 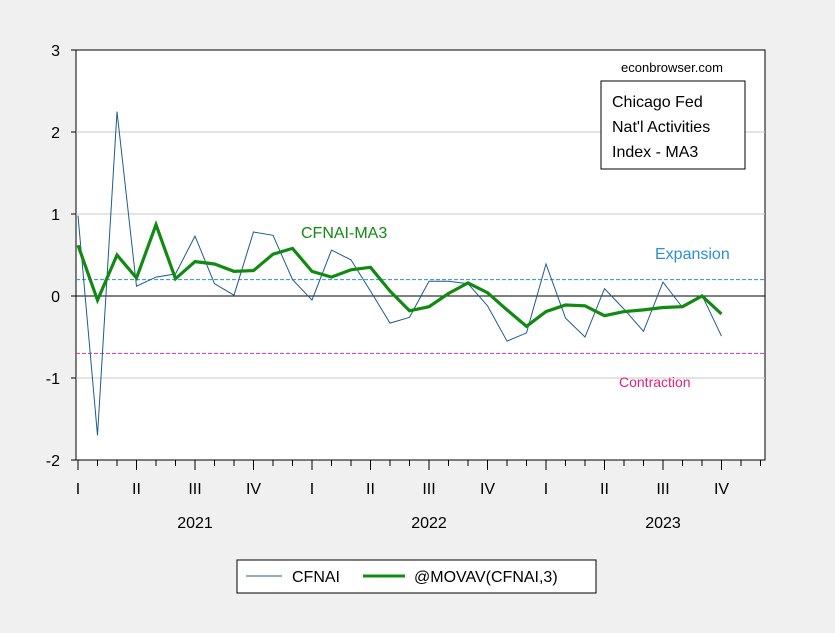 What do you see at coordinates (53, 379) in the screenshot?
I see `y-tick-label: -1` at bounding box center [53, 379].